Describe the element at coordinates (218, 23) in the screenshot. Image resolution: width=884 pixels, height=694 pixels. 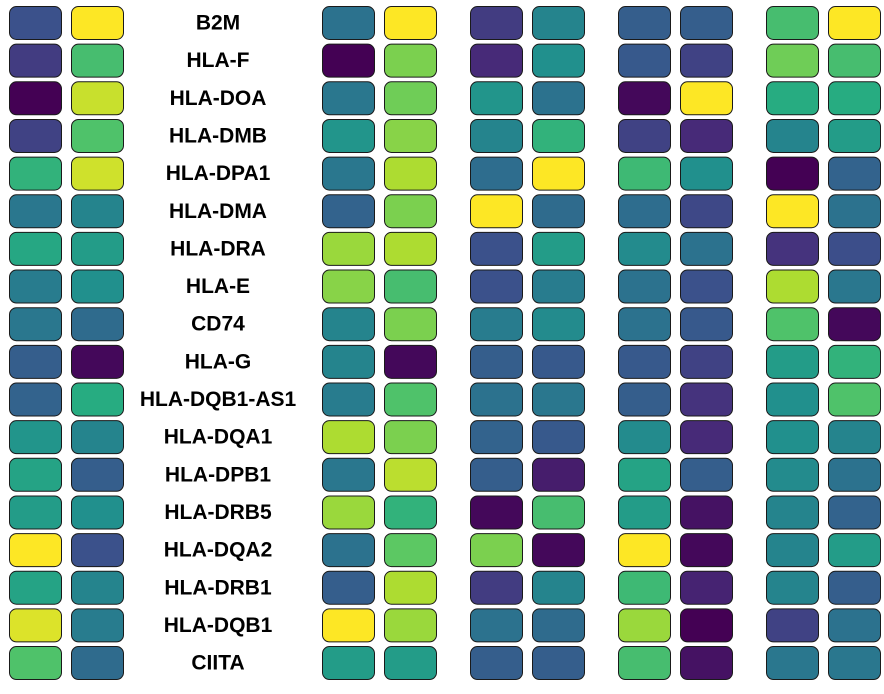
I see `row-label: B2M` at that location.